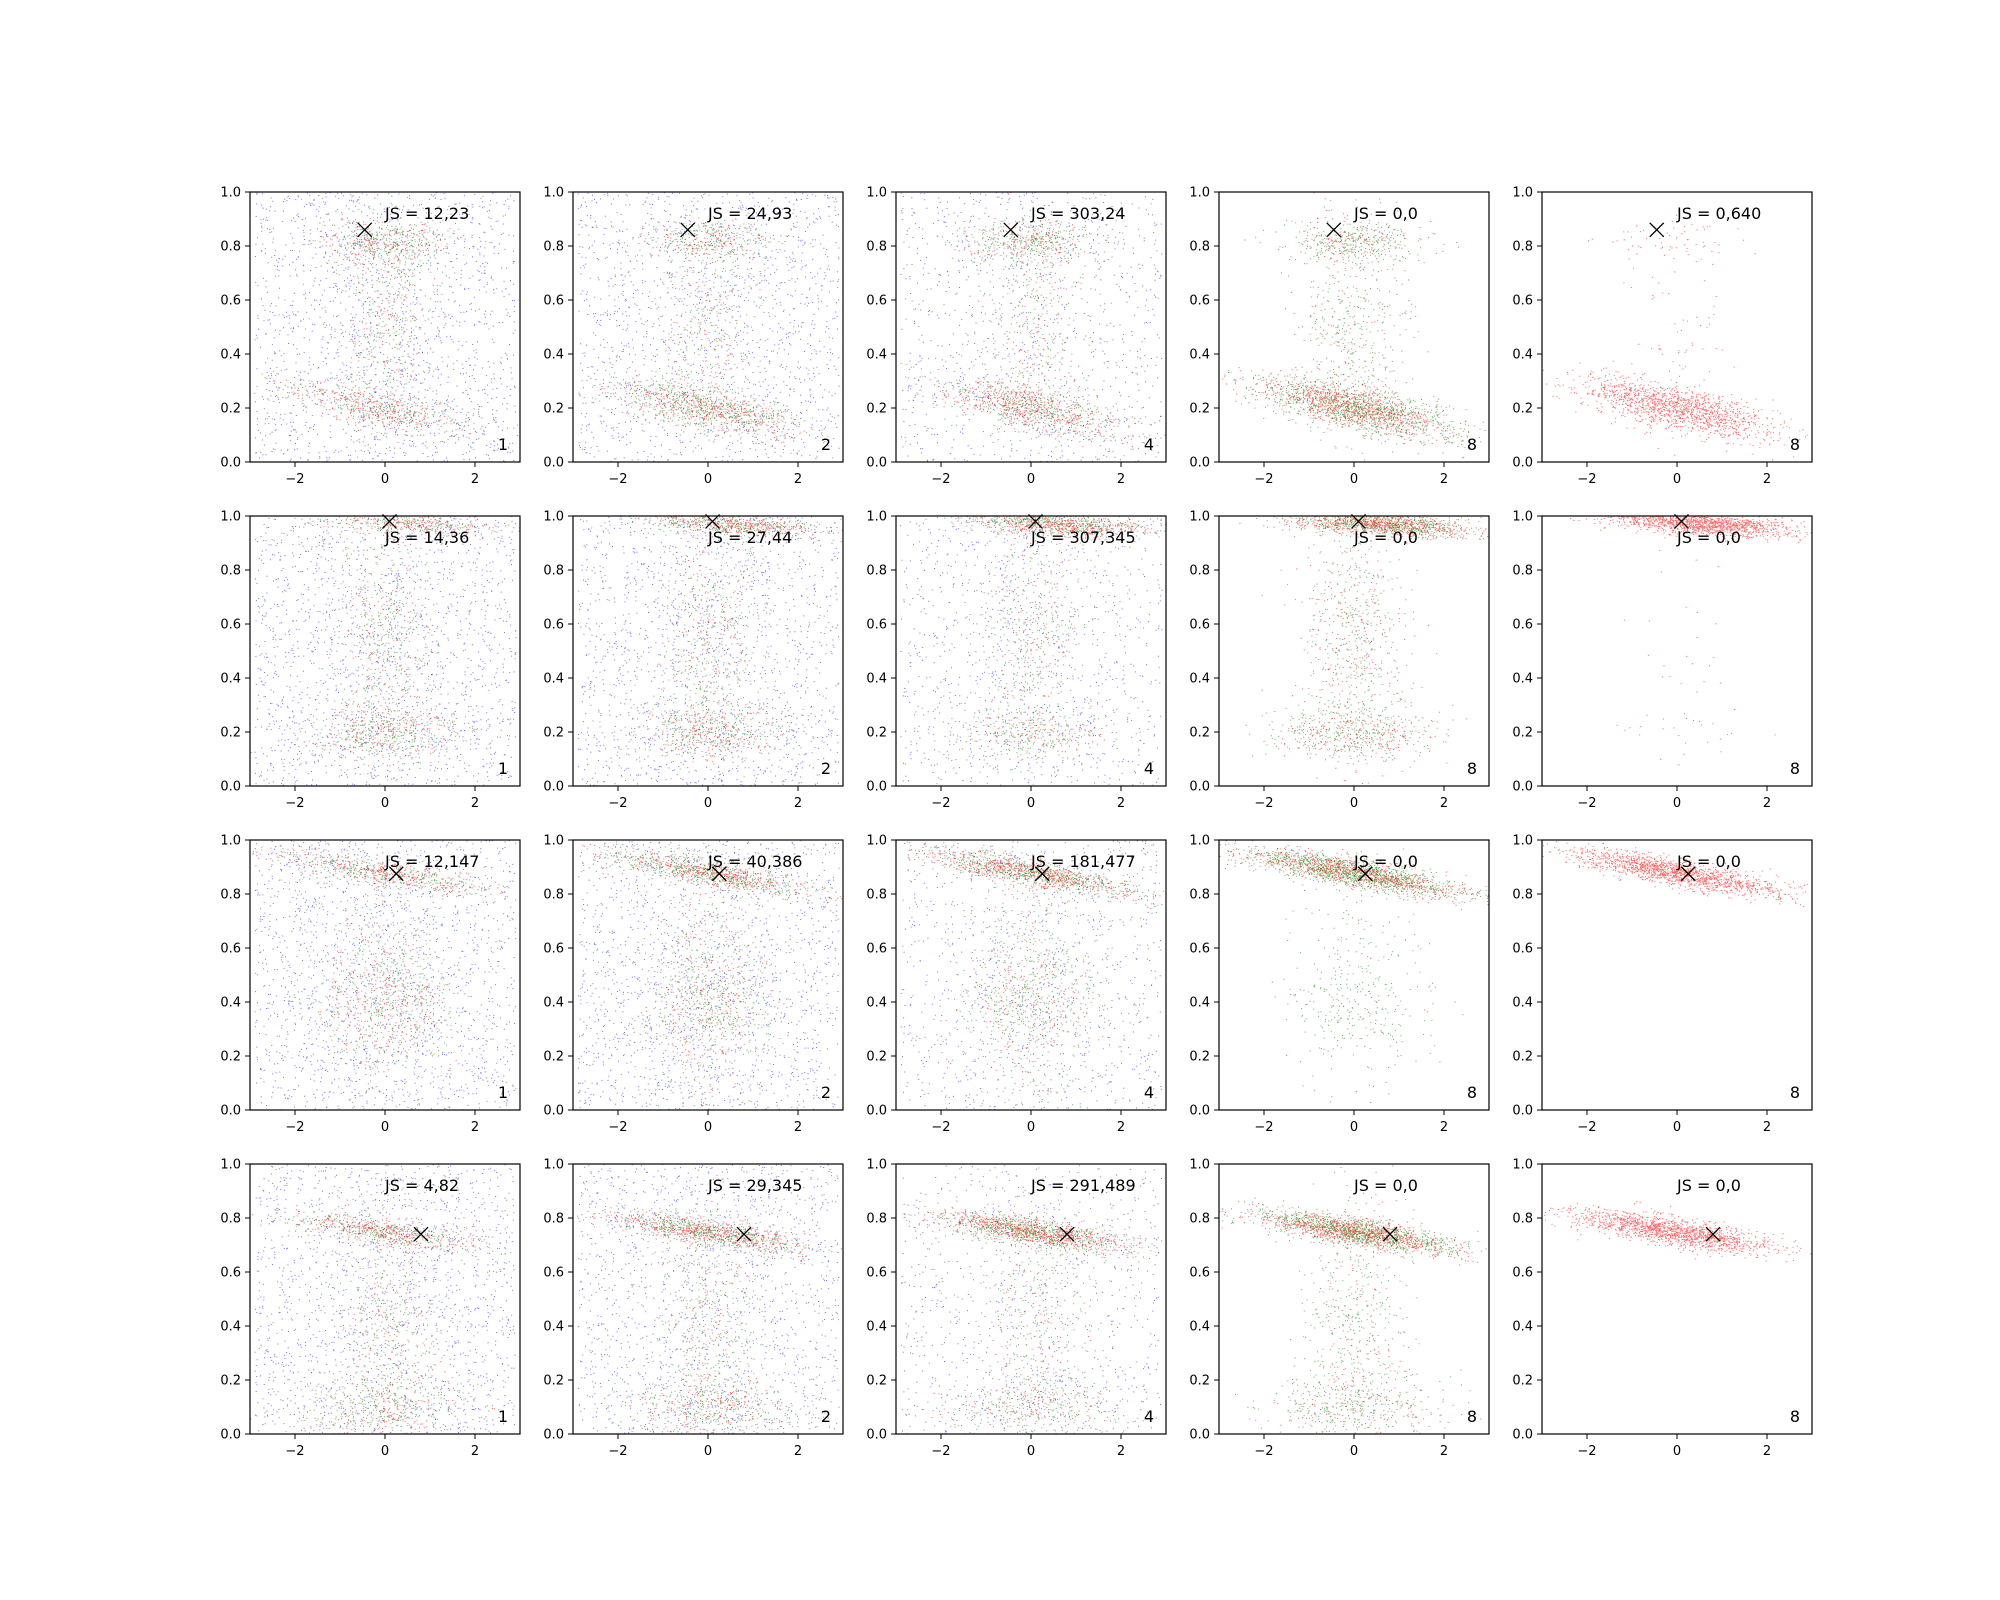  Describe the element at coordinates (749, 213) in the screenshot. I see `js-annotation: JS = 24,93` at that location.